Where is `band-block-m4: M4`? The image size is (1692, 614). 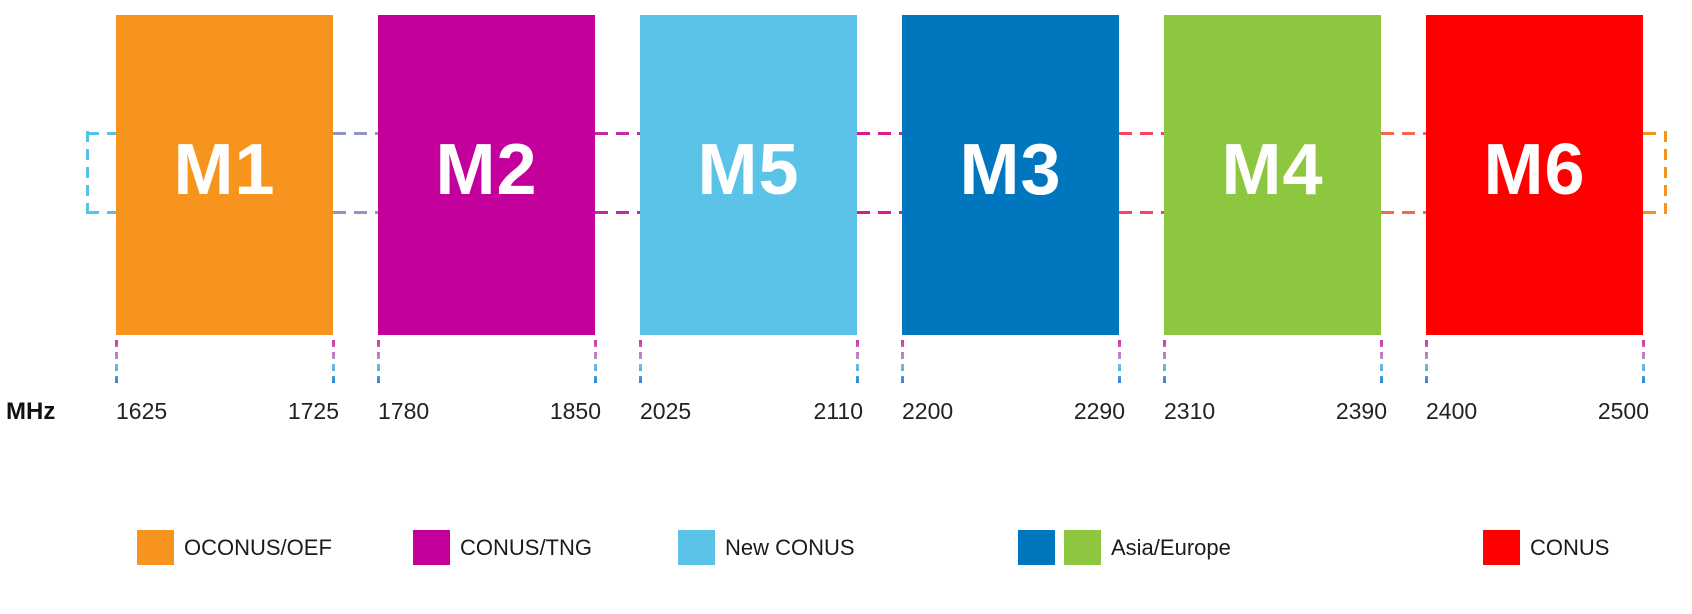 band-block-m4: M4 is located at coordinates (1272, 175).